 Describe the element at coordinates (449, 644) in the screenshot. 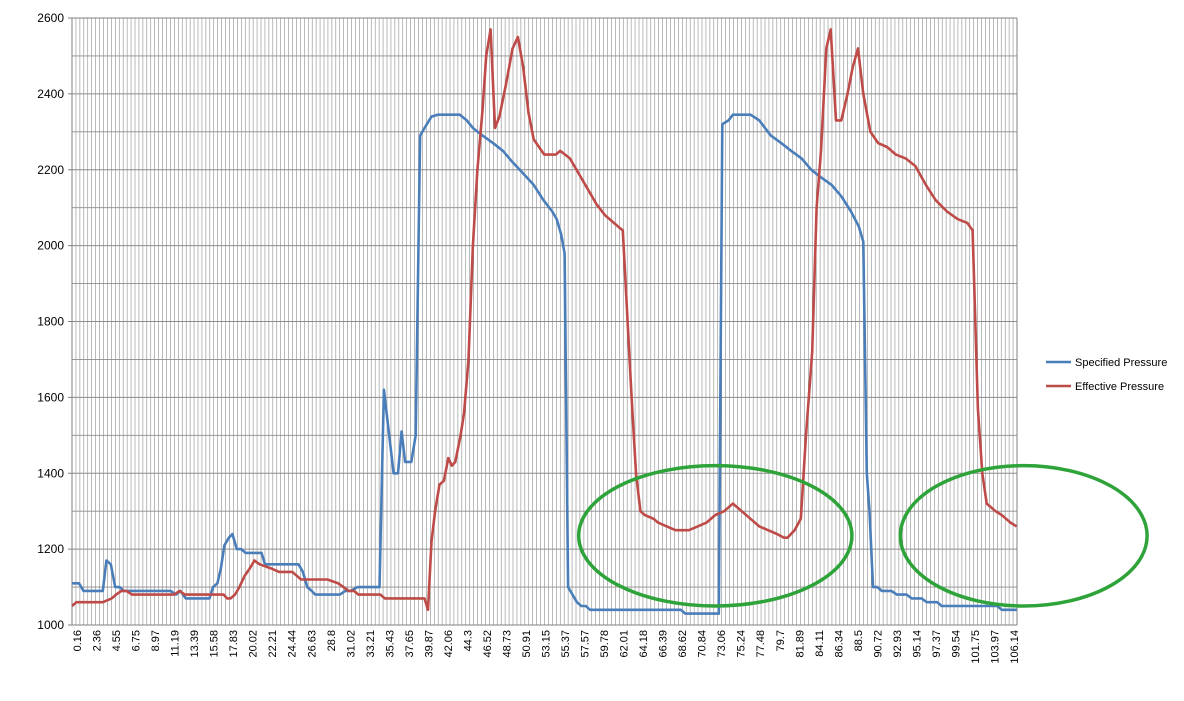

I see `x-tick-label: 42.06` at that location.